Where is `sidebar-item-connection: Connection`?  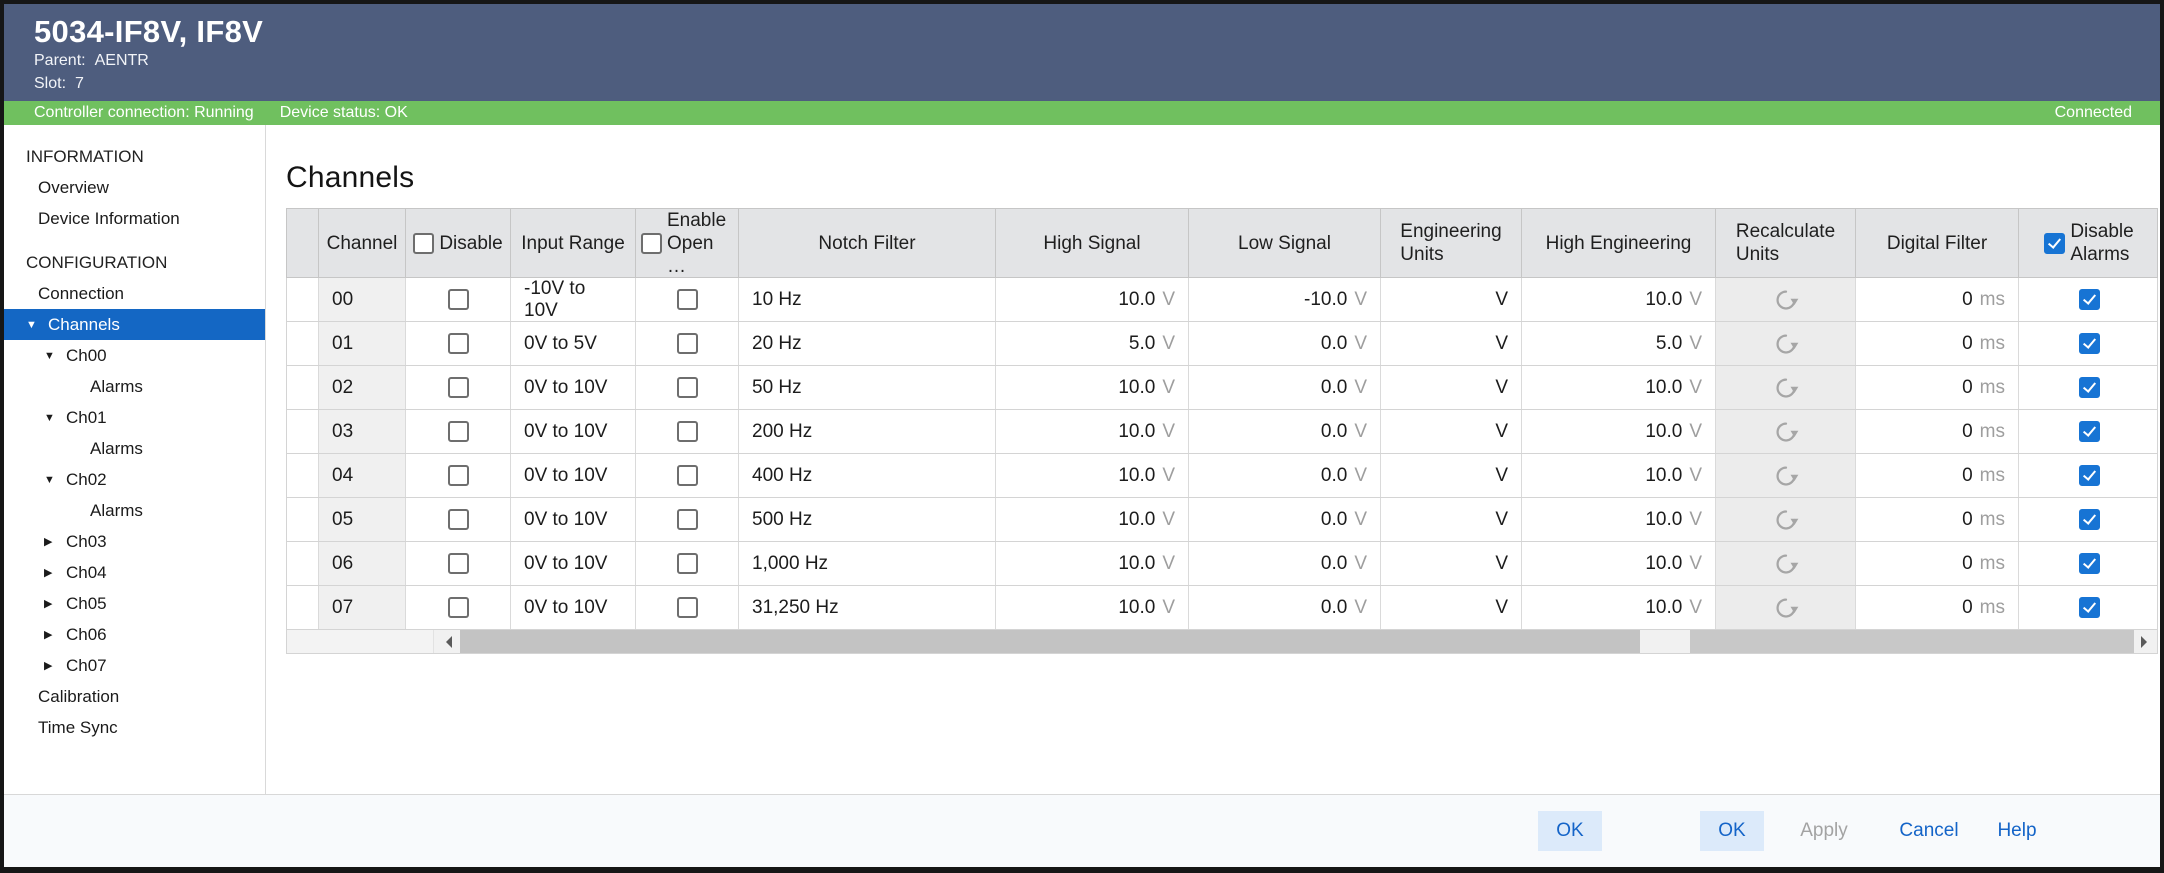
sidebar-item-connection: Connection is located at coordinates (134, 293).